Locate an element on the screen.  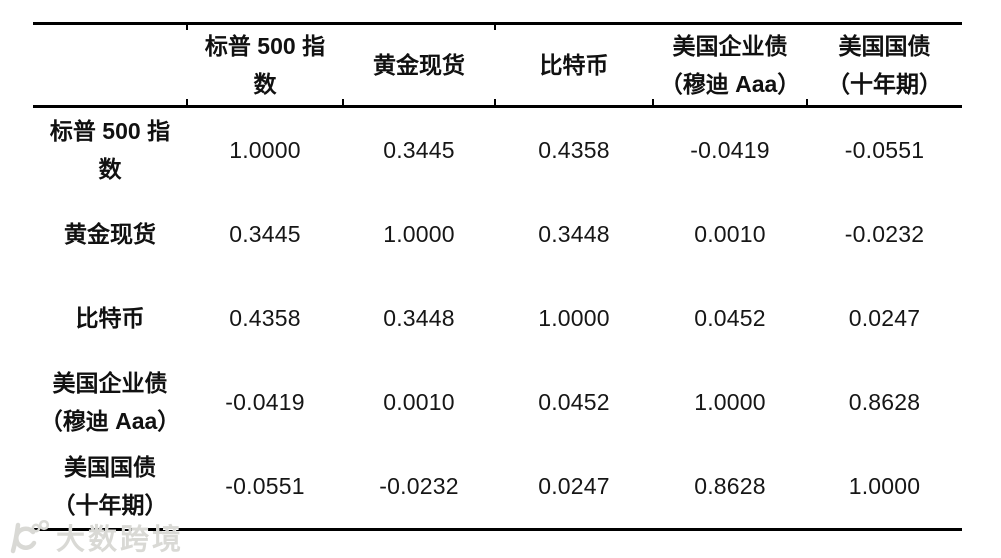
table-row-bitcoin: 比特币 0.4358 0.3448 1.0000 0.0452 0.0247 is located at coordinates (497, 318).